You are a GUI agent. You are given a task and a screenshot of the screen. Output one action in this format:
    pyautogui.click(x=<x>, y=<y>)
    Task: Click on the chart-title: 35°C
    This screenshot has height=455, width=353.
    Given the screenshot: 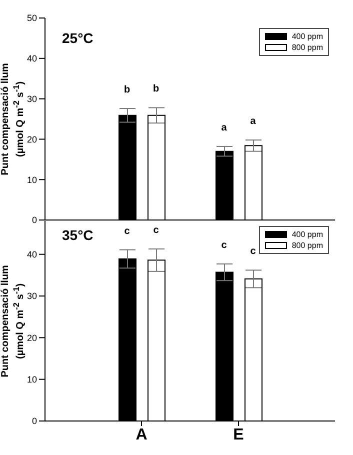 What is the action you would take?
    pyautogui.click(x=78, y=235)
    